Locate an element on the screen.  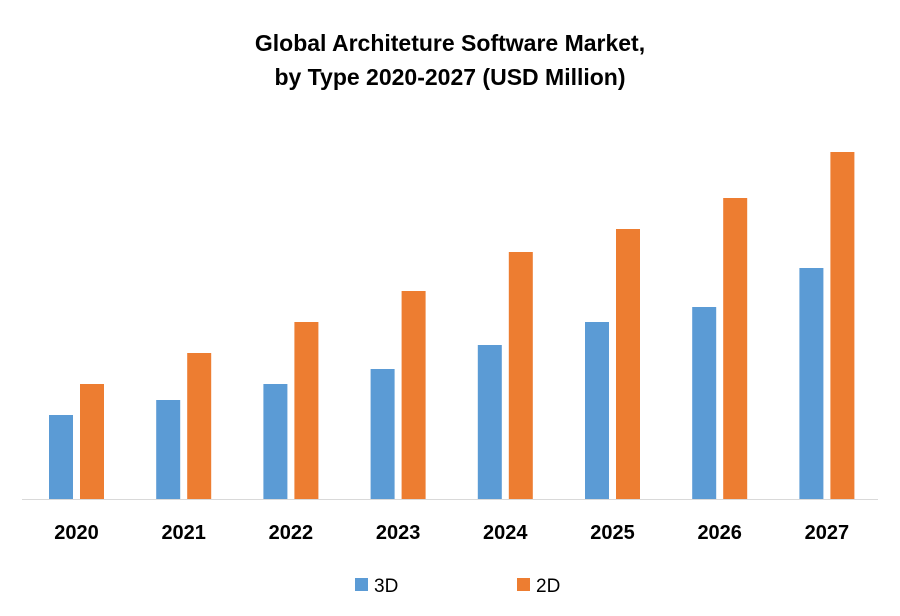
legend-label-3d: 3D is located at coordinates (386, 586).